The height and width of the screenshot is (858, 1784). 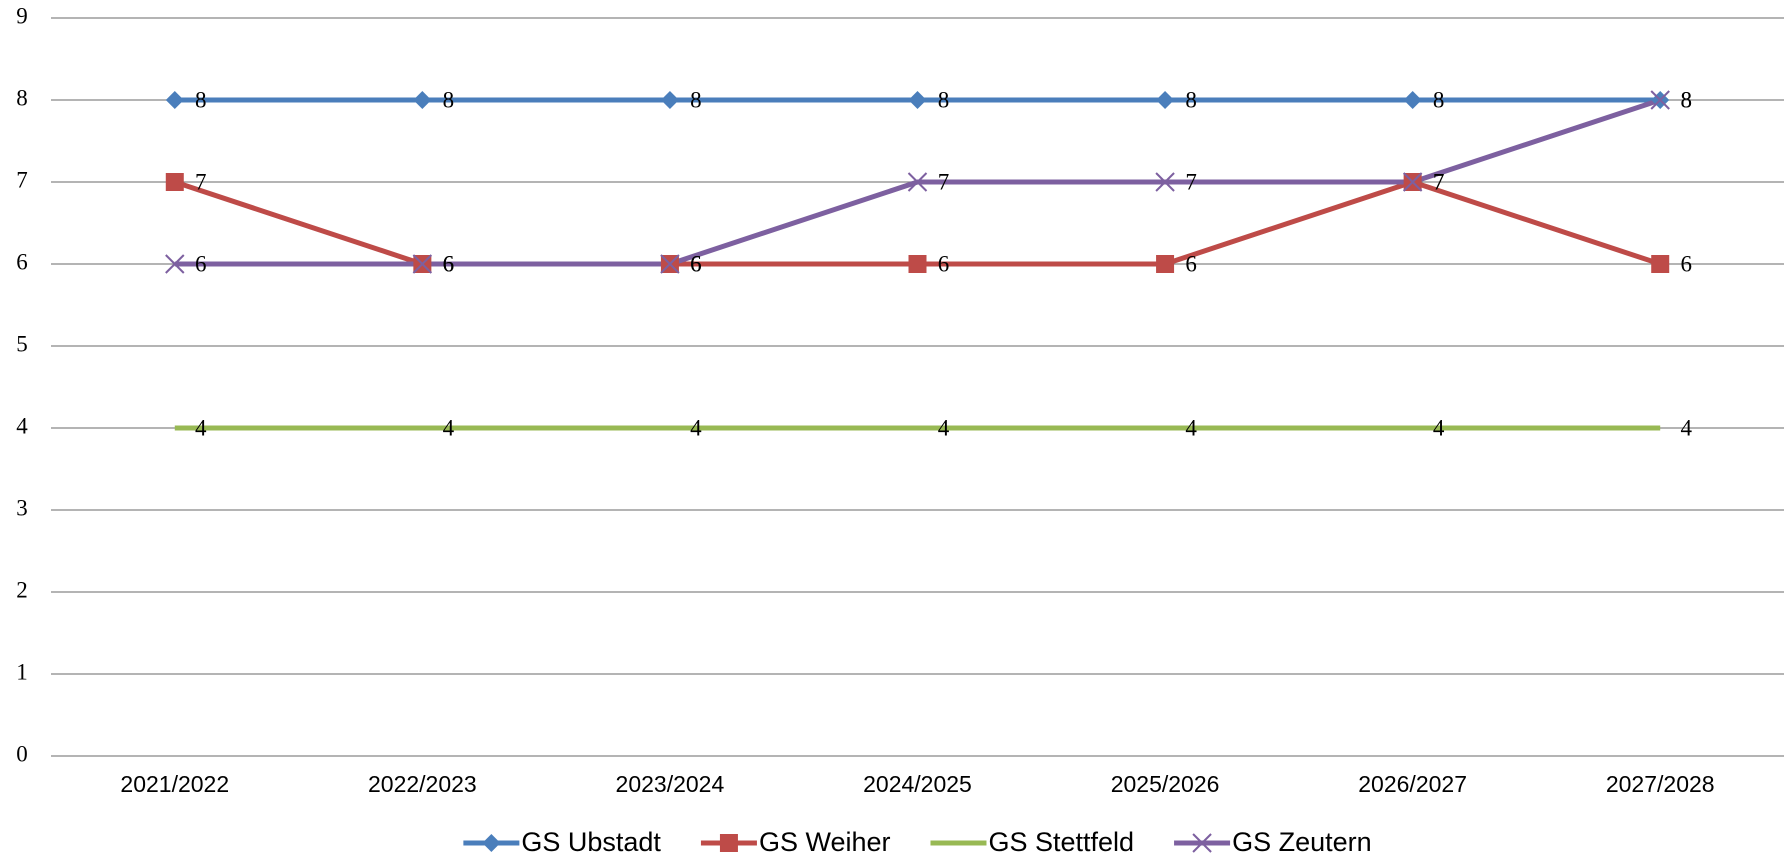 What do you see at coordinates (917, 784) in the screenshot?
I see `x-tick-label: 2024/2025` at bounding box center [917, 784].